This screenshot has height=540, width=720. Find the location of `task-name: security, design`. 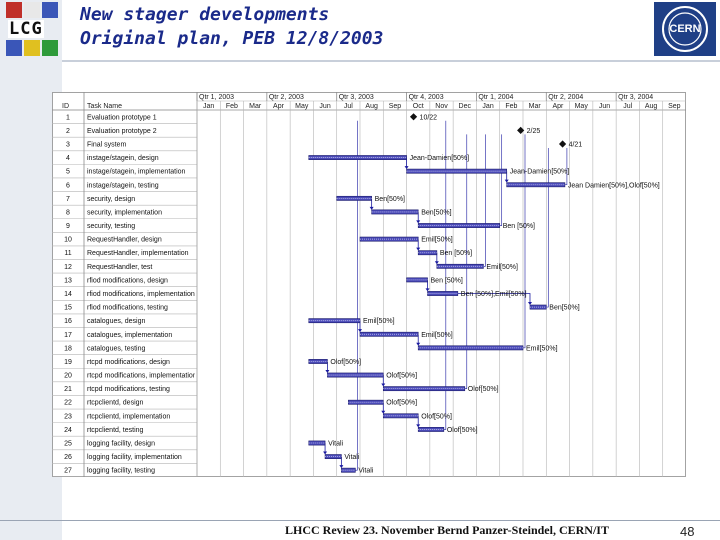

task-name: security, design is located at coordinates (111, 199).